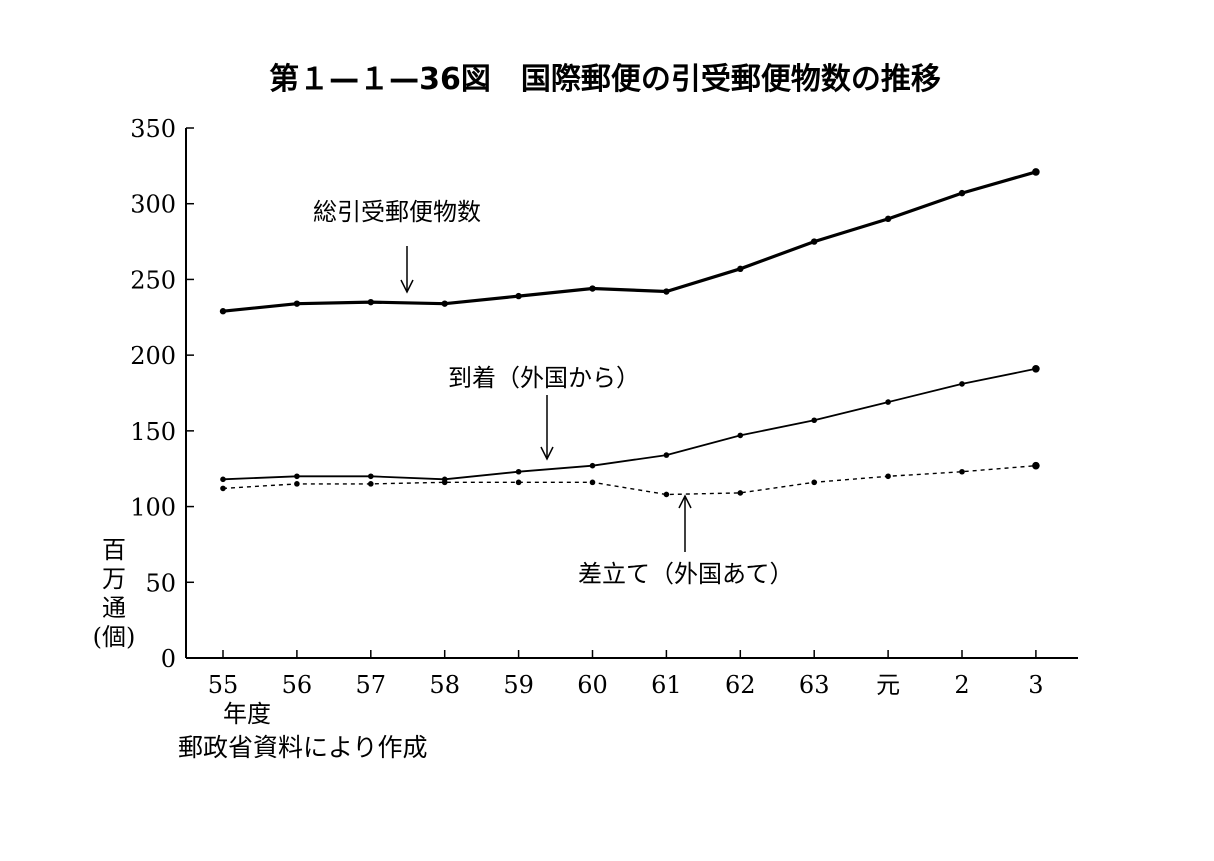 The height and width of the screenshot is (861, 1214). I want to click on x-tick-label: 2, so click(961, 685).